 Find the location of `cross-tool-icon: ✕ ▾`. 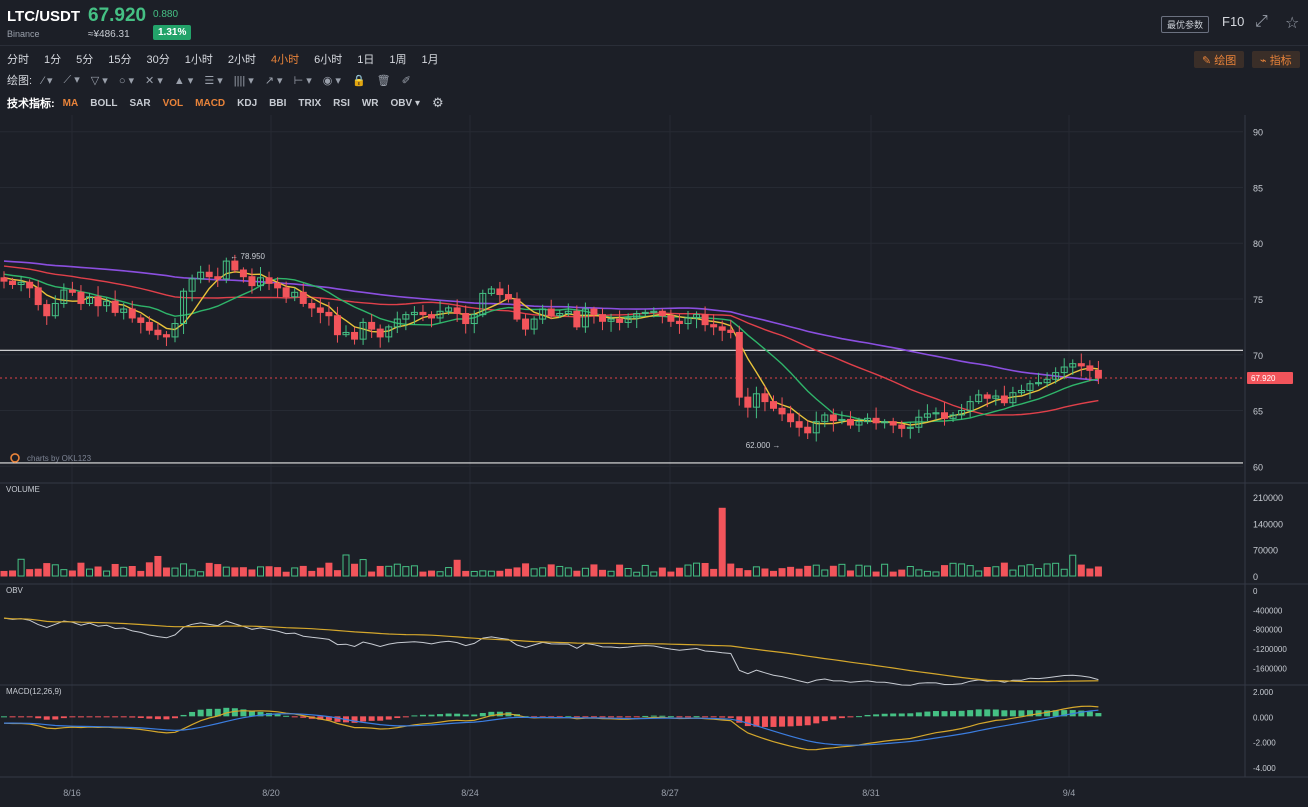

cross-tool-icon: ✕ ▾ is located at coordinates (154, 80).